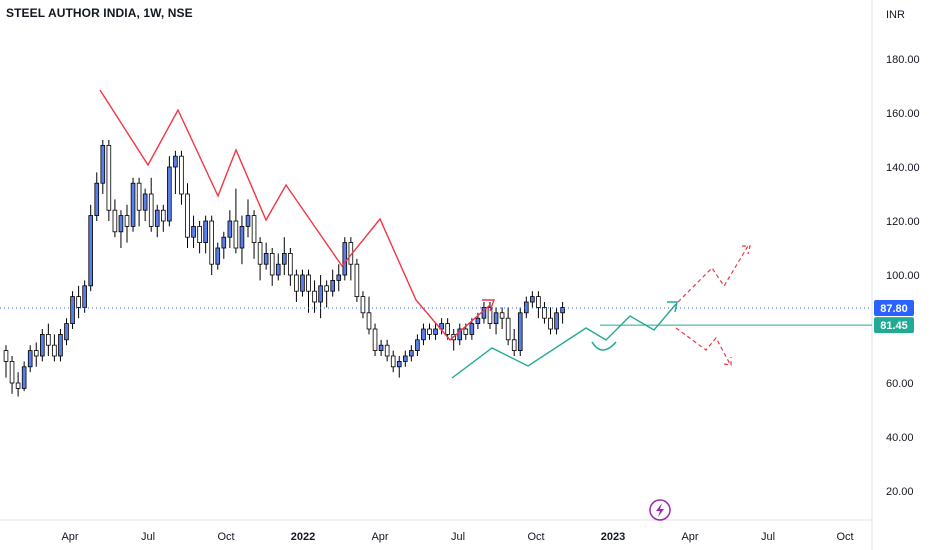 The width and height of the screenshot is (932, 550). I want to click on y-tick-label: 60.00, so click(900, 384).